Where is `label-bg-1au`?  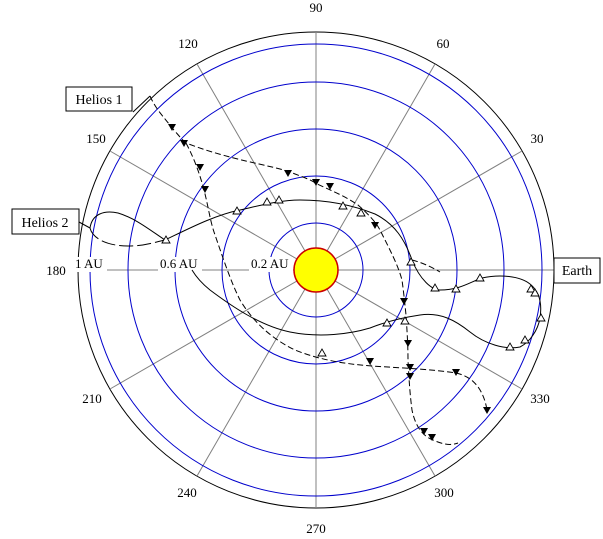
label-bg-1au is located at coordinates (90, 264).